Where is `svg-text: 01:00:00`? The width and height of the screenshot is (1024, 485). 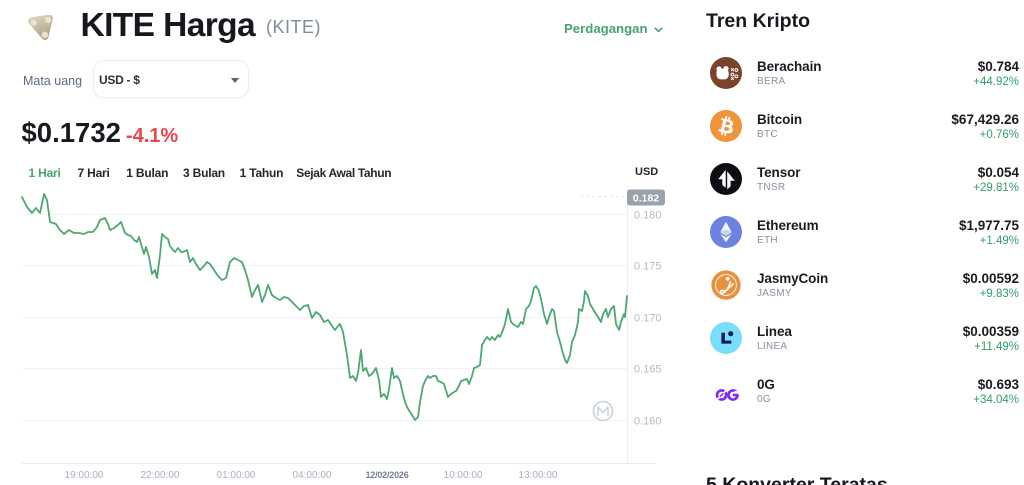
svg-text: 01:00:00 is located at coordinates (236, 475).